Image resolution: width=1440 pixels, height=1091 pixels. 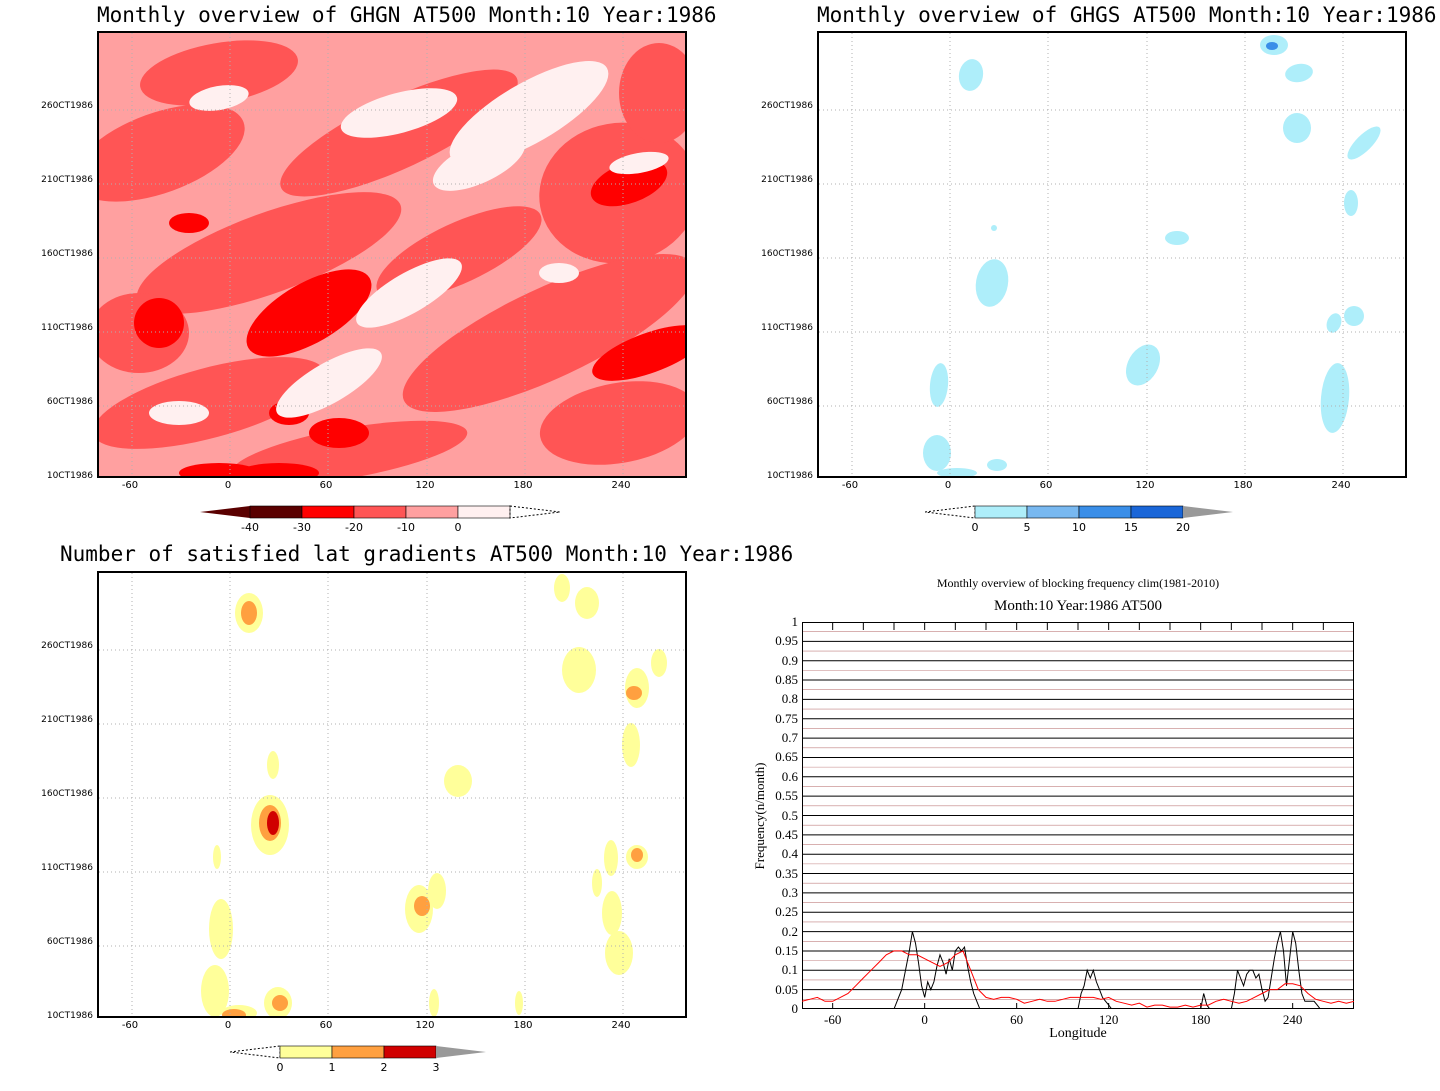 What do you see at coordinates (67, 328) in the screenshot?
I see `ghgn-ytick-label: 110CT1986` at bounding box center [67, 328].